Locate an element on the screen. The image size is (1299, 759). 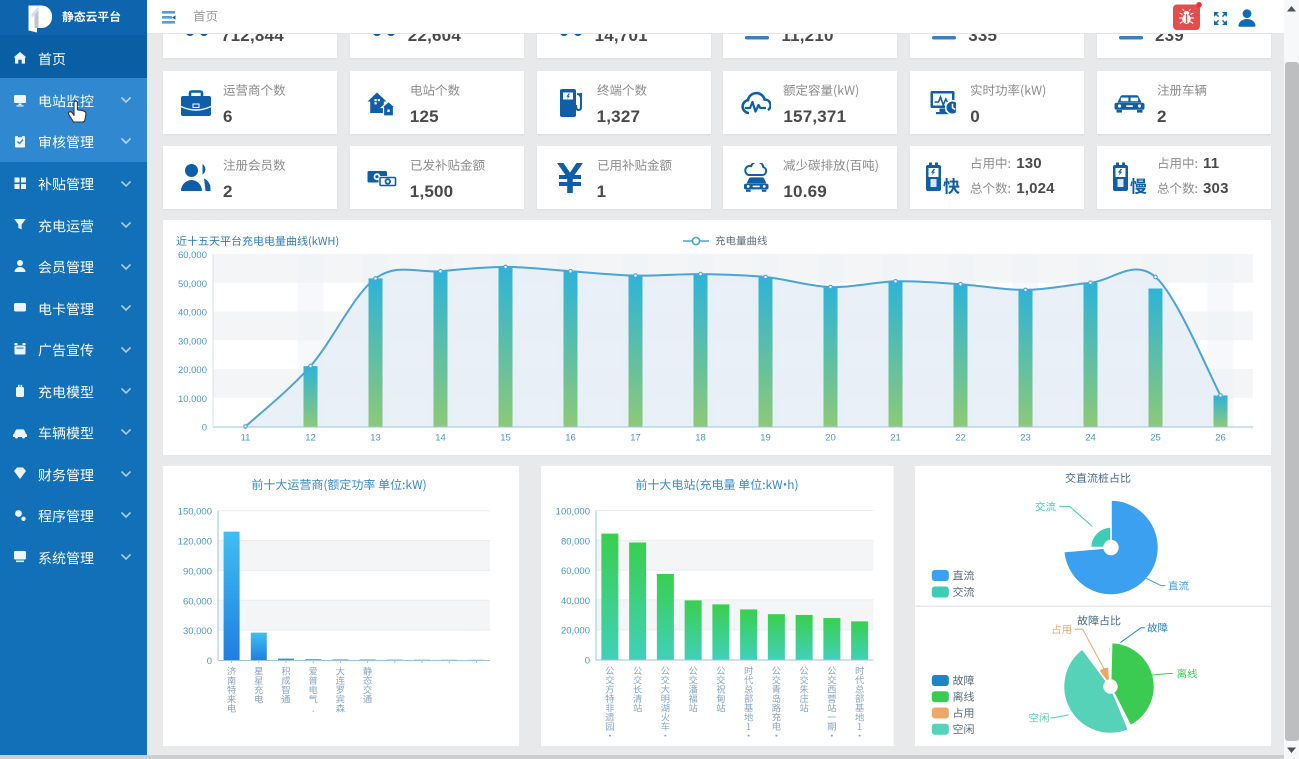
svg-text: 20 is located at coordinates (830, 438).